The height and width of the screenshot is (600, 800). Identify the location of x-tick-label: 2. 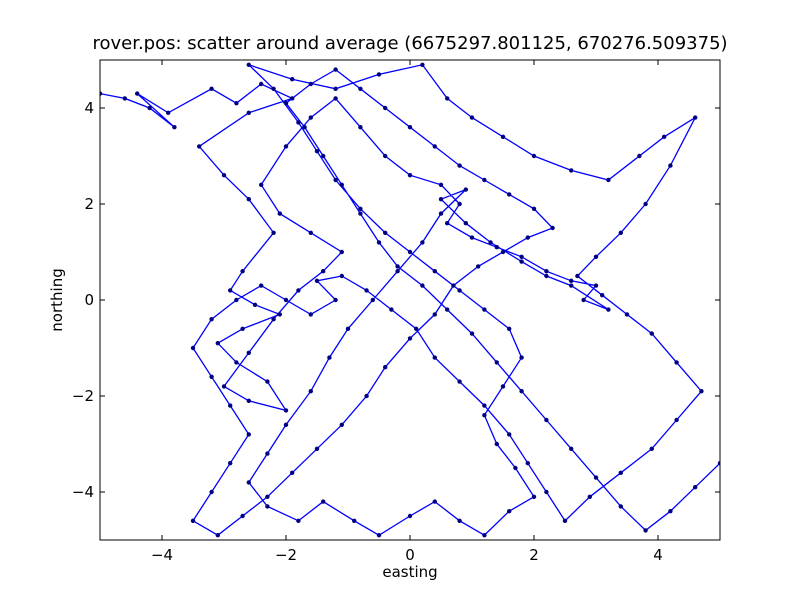
(534, 555).